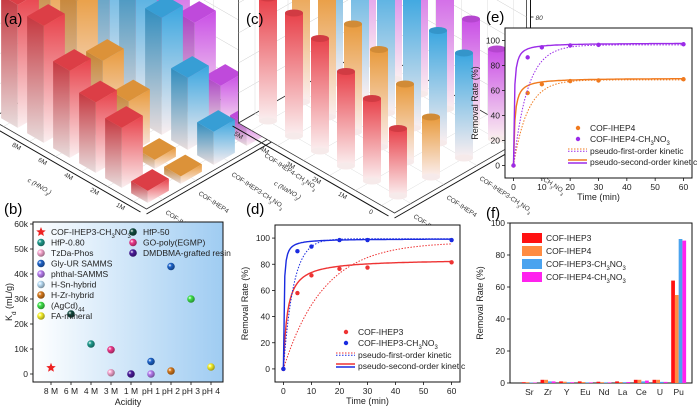 The width and height of the screenshot is (700, 407). What do you see at coordinates (598, 122) in the screenshot?
I see `pfo-fit-line` at bounding box center [598, 122].